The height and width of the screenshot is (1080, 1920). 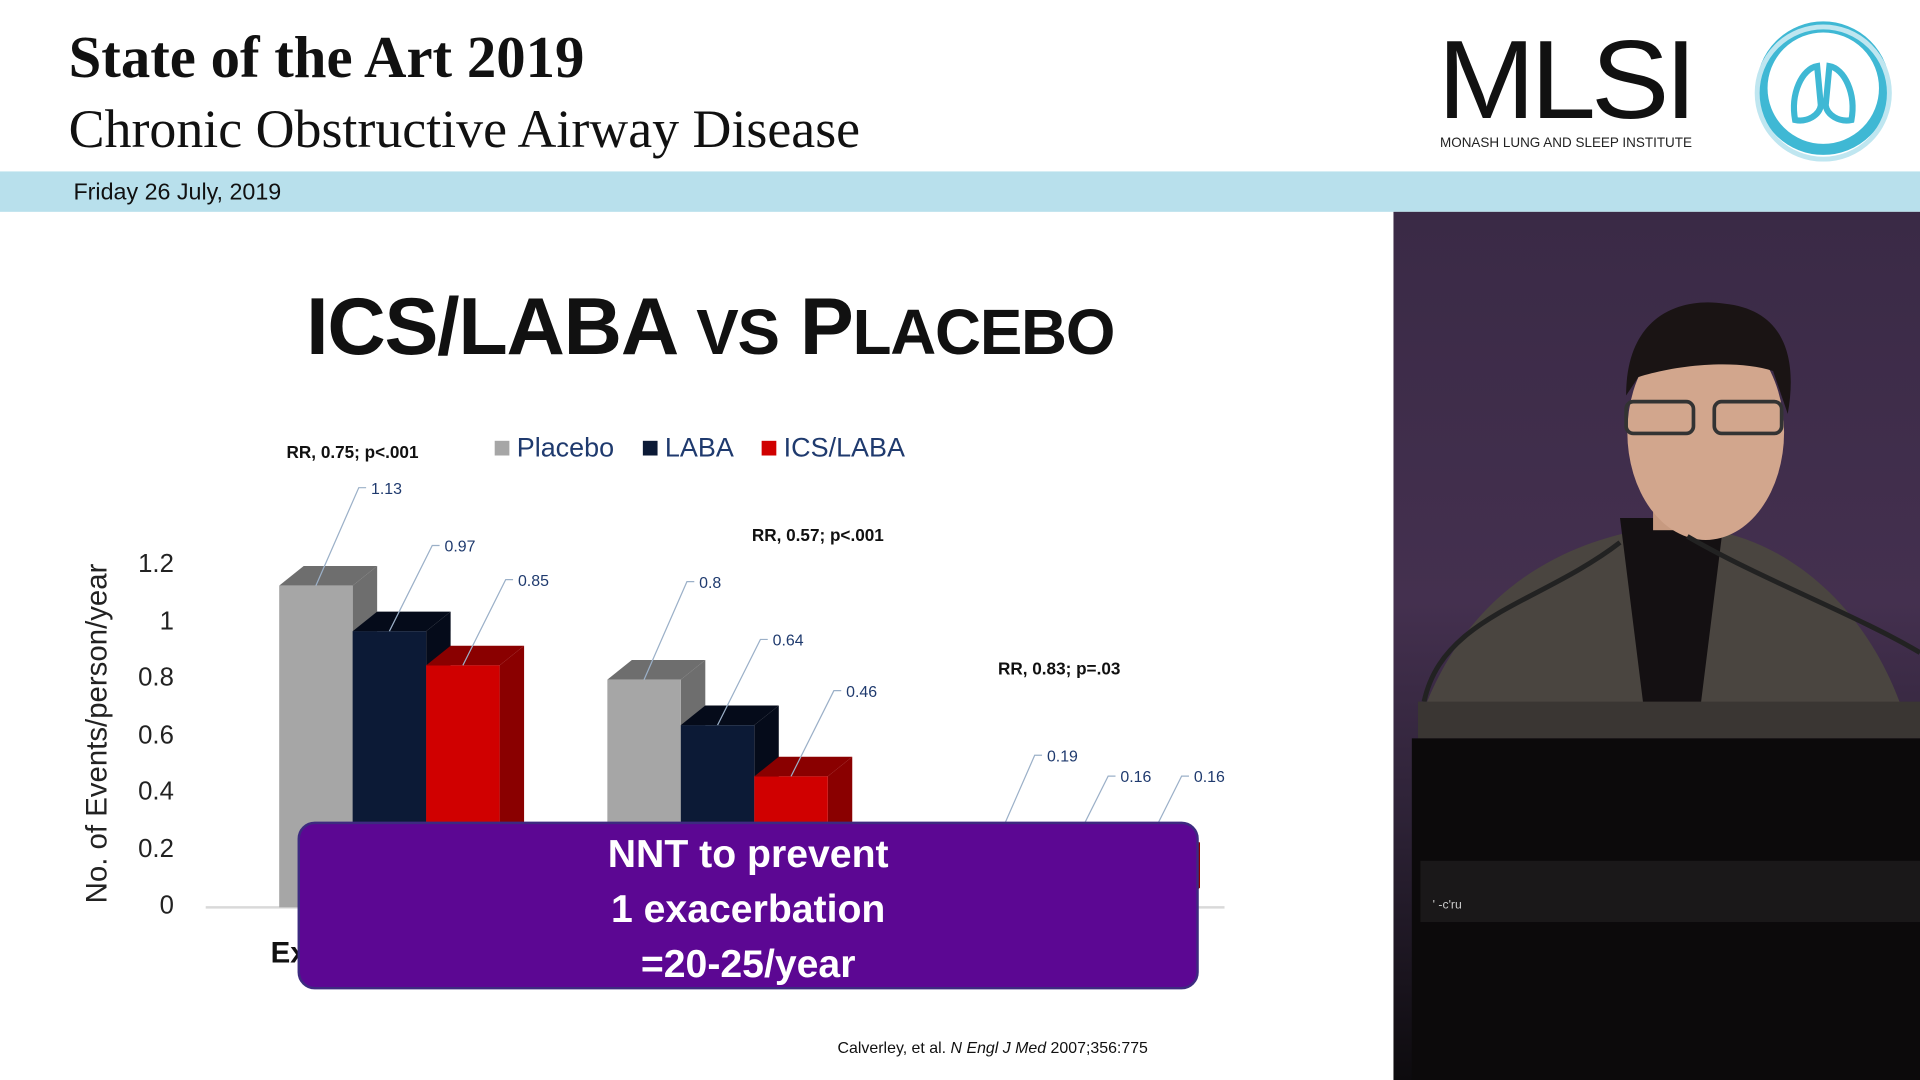 What do you see at coordinates (326, 58) in the screenshot?
I see `header-title: State of the Art 2019` at bounding box center [326, 58].